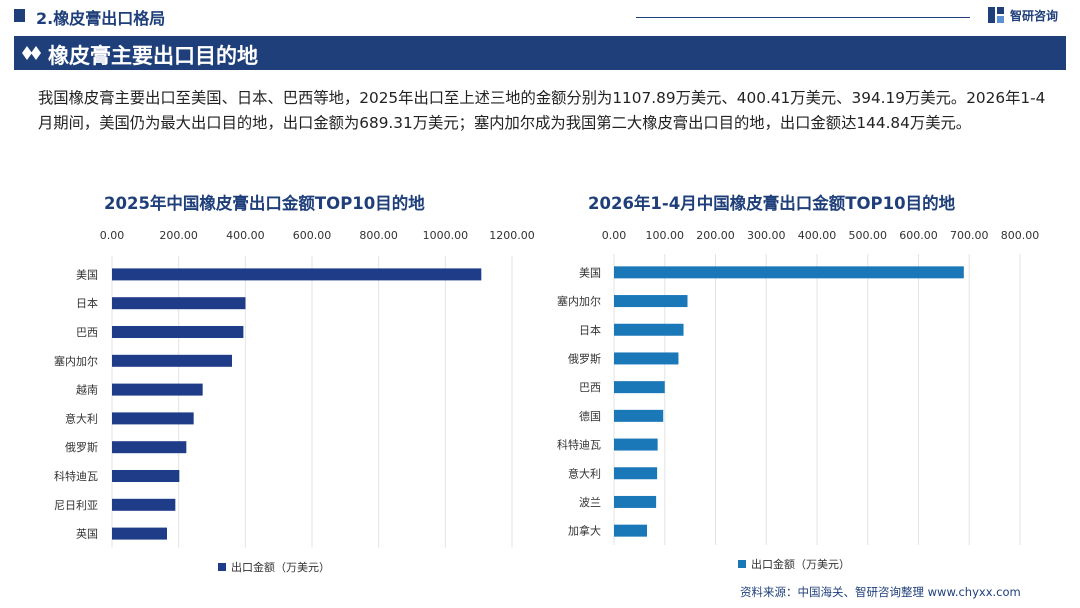 The image size is (1080, 608). Describe the element at coordinates (1034, 15) in the screenshot. I see `logo-text: 智研咨询` at that location.